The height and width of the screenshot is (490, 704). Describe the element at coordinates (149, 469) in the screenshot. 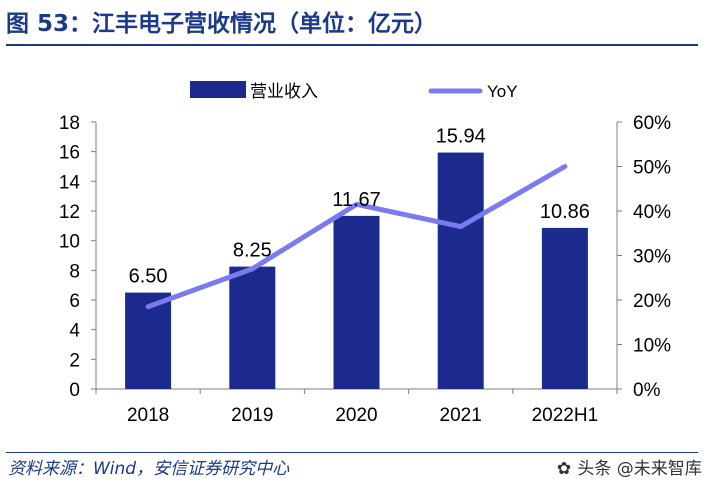

I see `source-note: 资料来源：Wind，安信证券研究中心` at that location.